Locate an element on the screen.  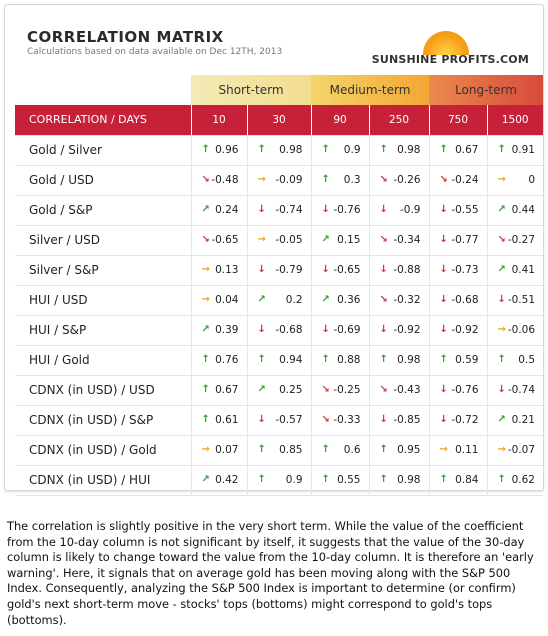
correlation-value: 0.5 is located at coordinates (526, 360).